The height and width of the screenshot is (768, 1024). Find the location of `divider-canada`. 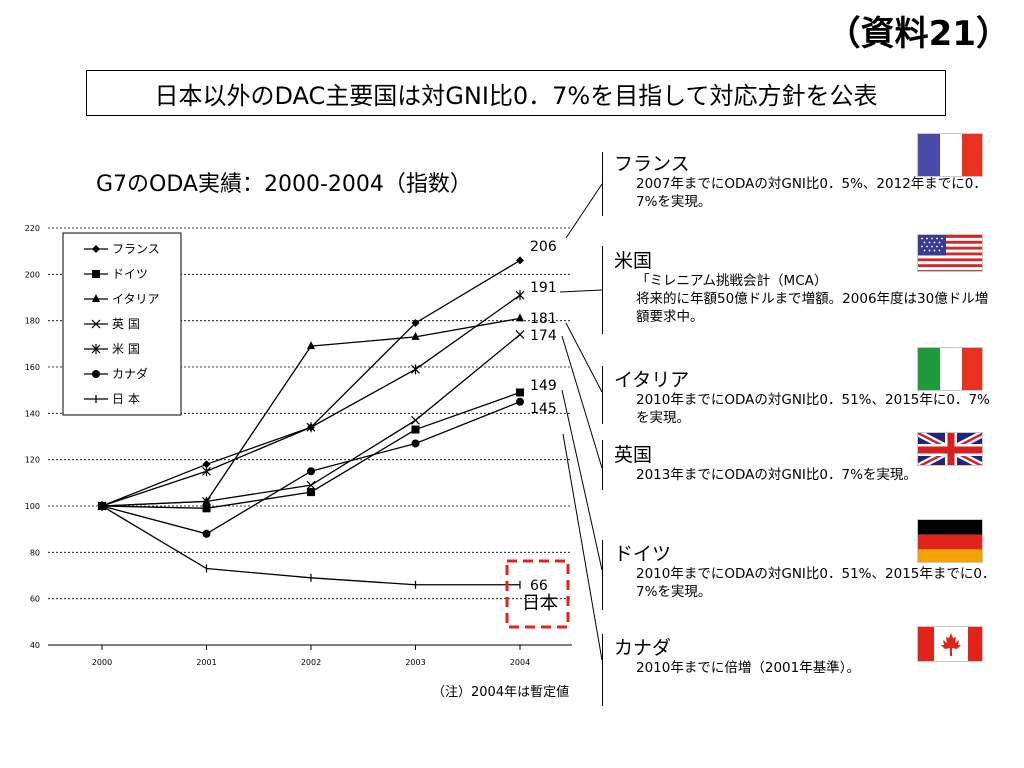

divider-canada is located at coordinates (602, 670).